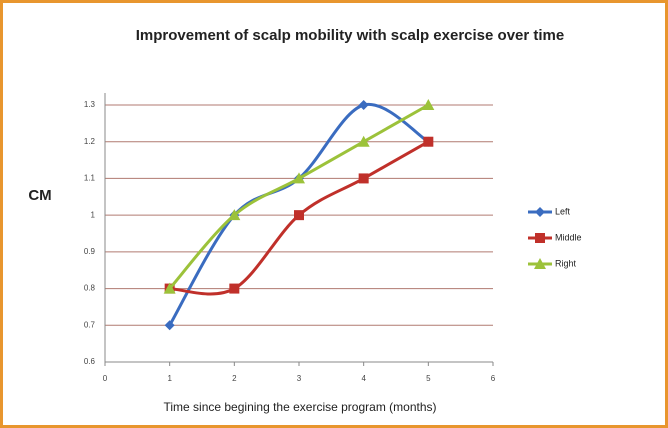 The width and height of the screenshot is (668, 428). What do you see at coordinates (568, 237) in the screenshot?
I see `legend-label: Middle` at bounding box center [568, 237].